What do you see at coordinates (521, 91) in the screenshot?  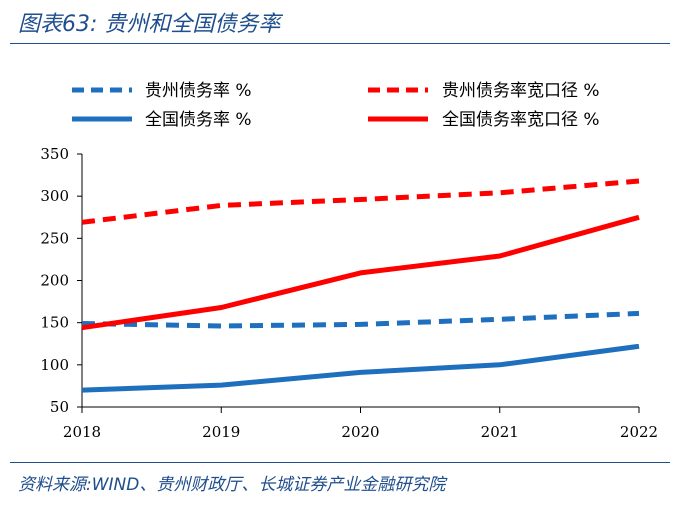 I see `legend-label-guizhou-broad-debt-ratio: 贵州债务率宽口径 %` at bounding box center [521, 91].